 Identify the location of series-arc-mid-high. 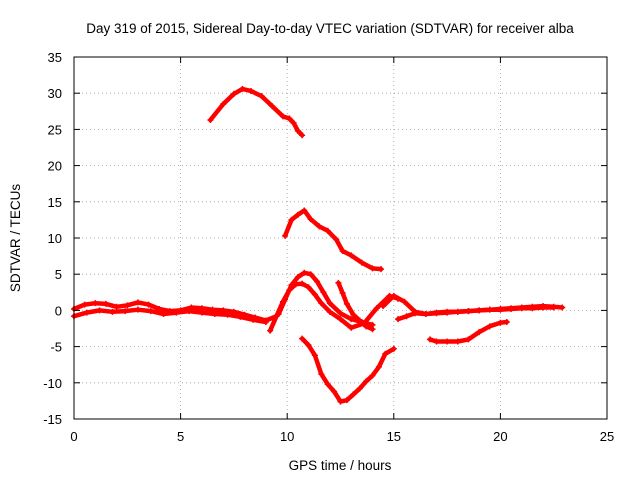
(333, 240).